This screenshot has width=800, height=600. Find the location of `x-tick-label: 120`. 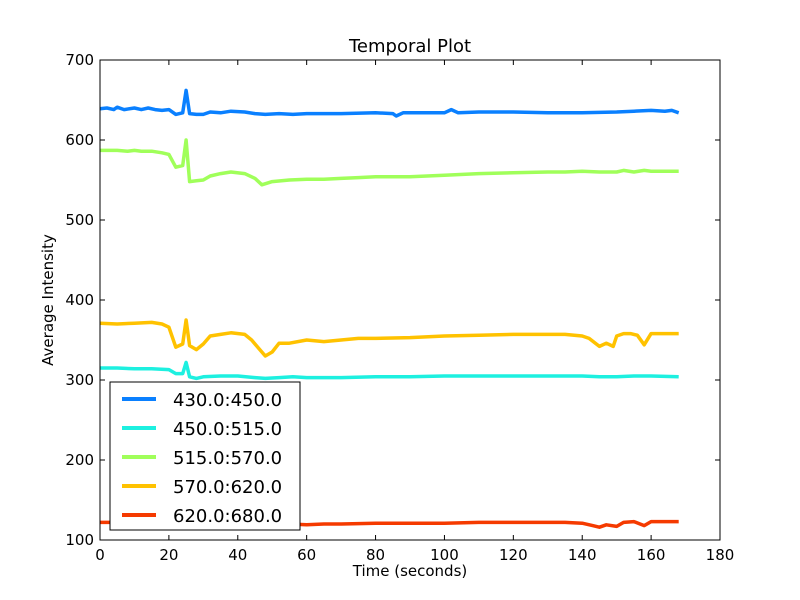

x-tick-label: 120 is located at coordinates (513, 555).